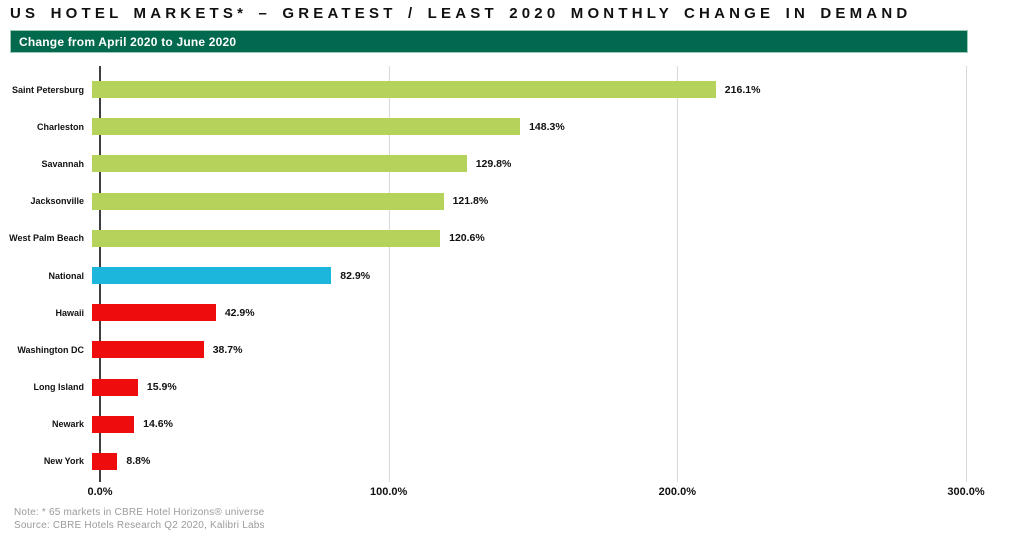  Describe the element at coordinates (489, 41) in the screenshot. I see `subtitle-band: Change from April 2020 to June 2020` at that location.